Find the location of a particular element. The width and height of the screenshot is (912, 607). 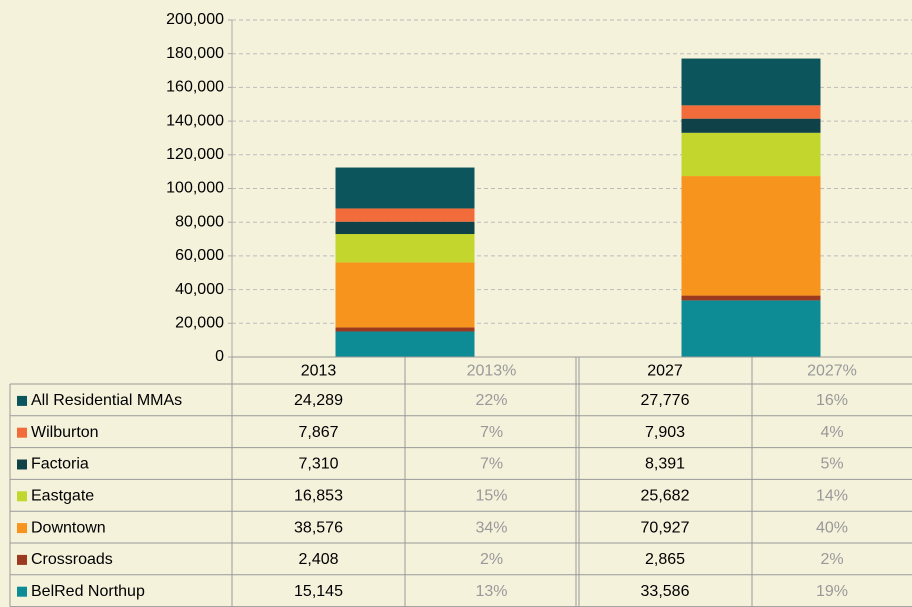

value-cell: 24,289 is located at coordinates (318, 400).